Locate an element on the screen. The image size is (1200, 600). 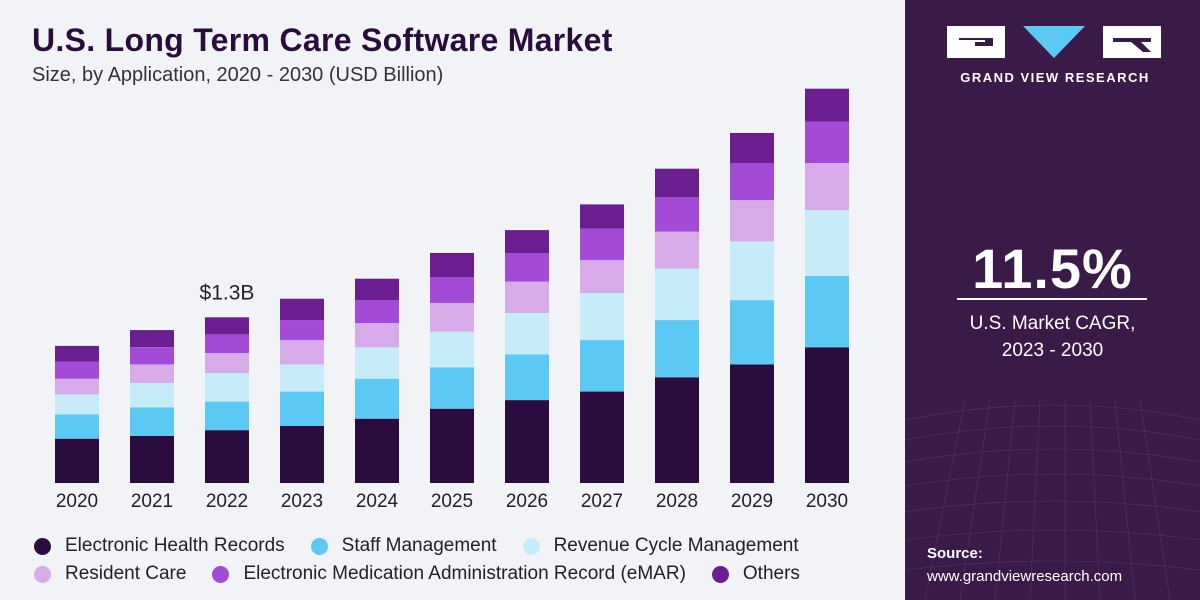
legend-item: Others is located at coordinates (755, 574).